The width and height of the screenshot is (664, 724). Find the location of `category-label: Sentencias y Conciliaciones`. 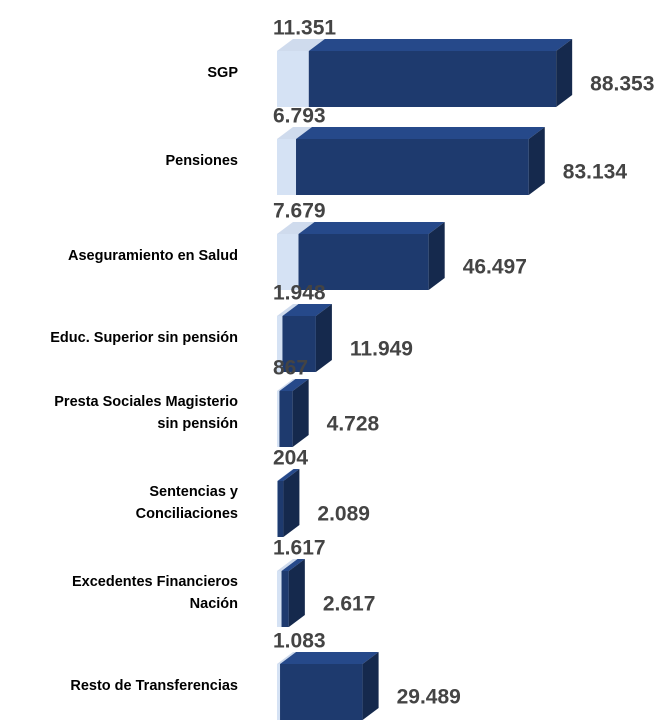

category-label: Sentencias y Conciliaciones is located at coordinates (186, 503).